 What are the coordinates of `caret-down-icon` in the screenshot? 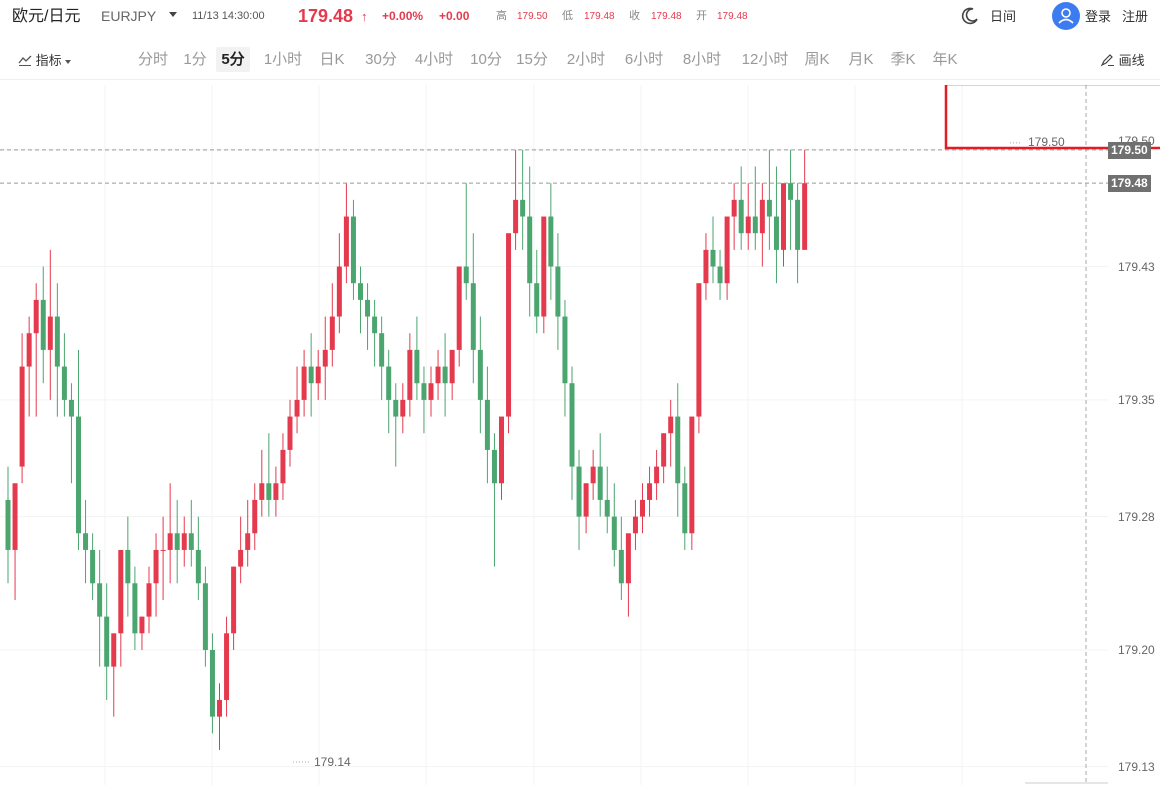 It's located at (173, 14).